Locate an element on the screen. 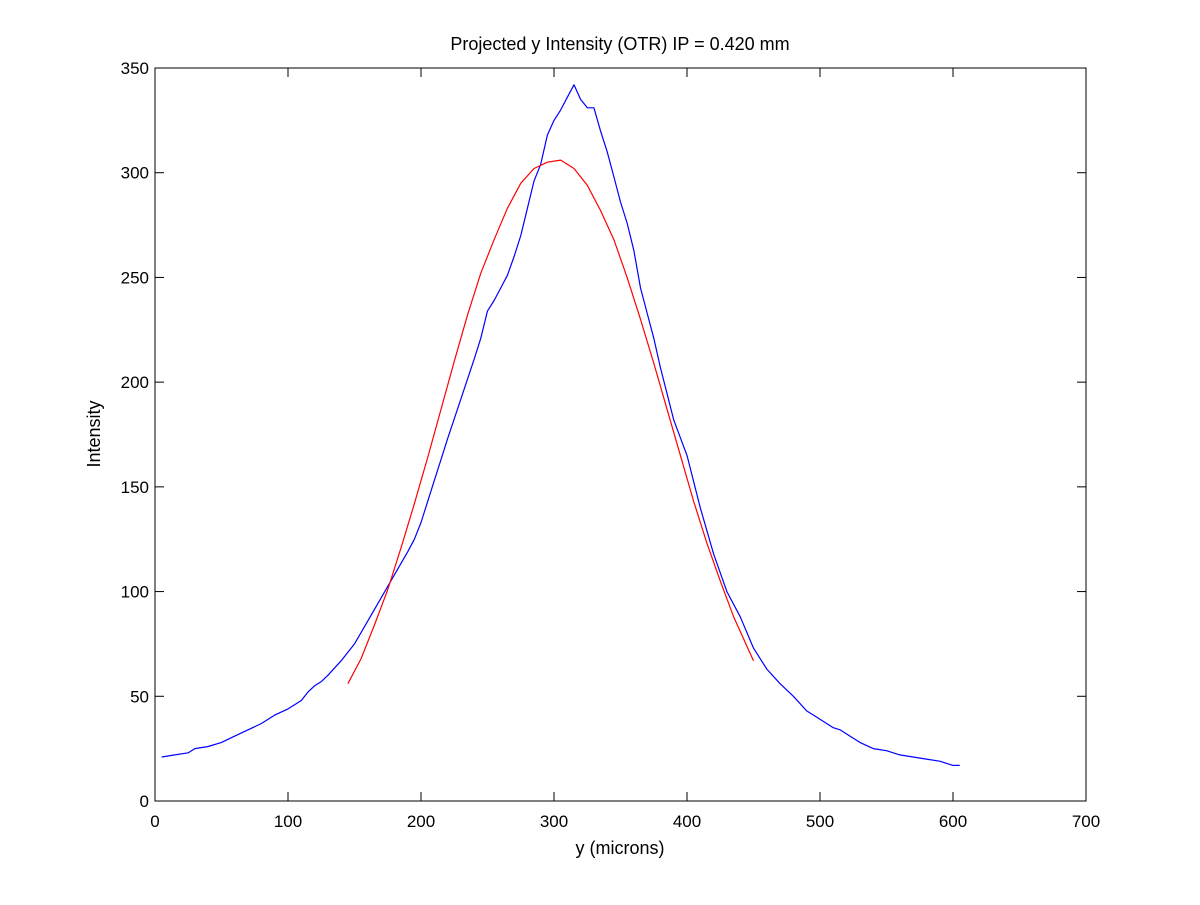 This screenshot has width=1200, height=905. y-tick-label: 150 is located at coordinates (135, 487).